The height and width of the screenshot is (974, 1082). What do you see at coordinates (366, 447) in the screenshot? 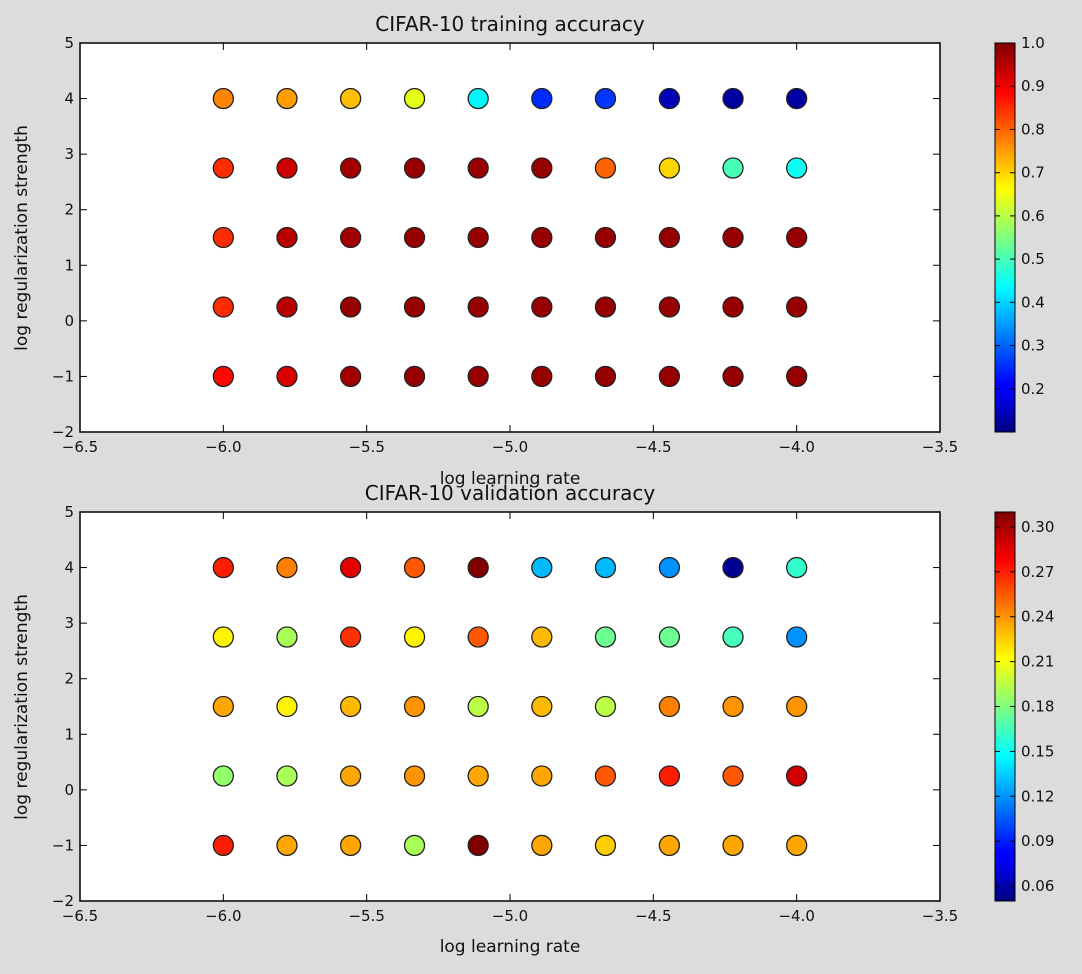
I see `x-tick-label: −5.5` at bounding box center [366, 447].